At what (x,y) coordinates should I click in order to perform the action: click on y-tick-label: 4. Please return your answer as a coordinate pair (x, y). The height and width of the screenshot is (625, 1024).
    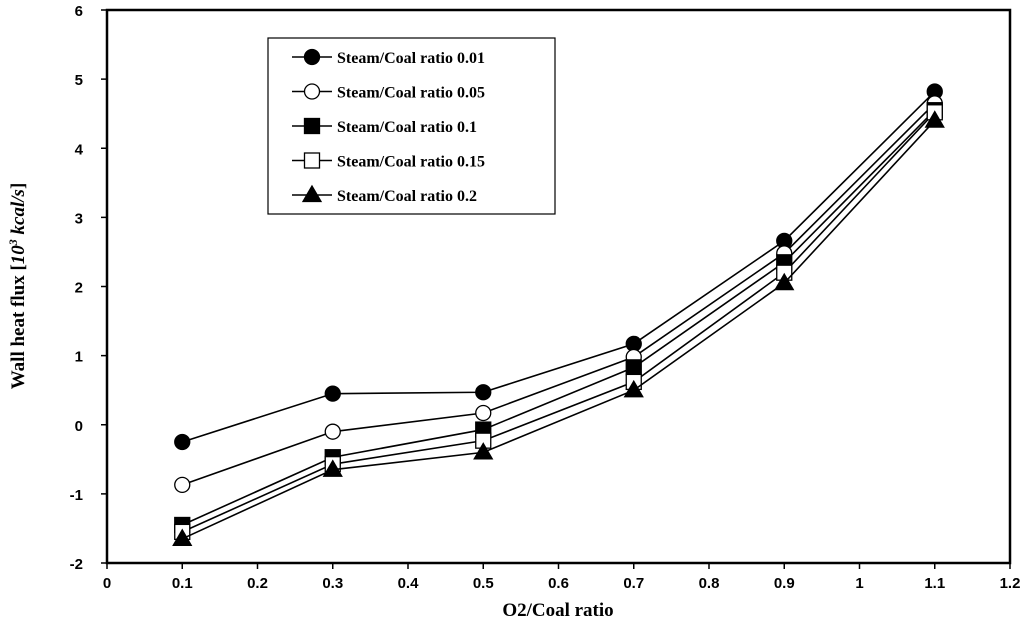
    Looking at the image, I should click on (79, 149).